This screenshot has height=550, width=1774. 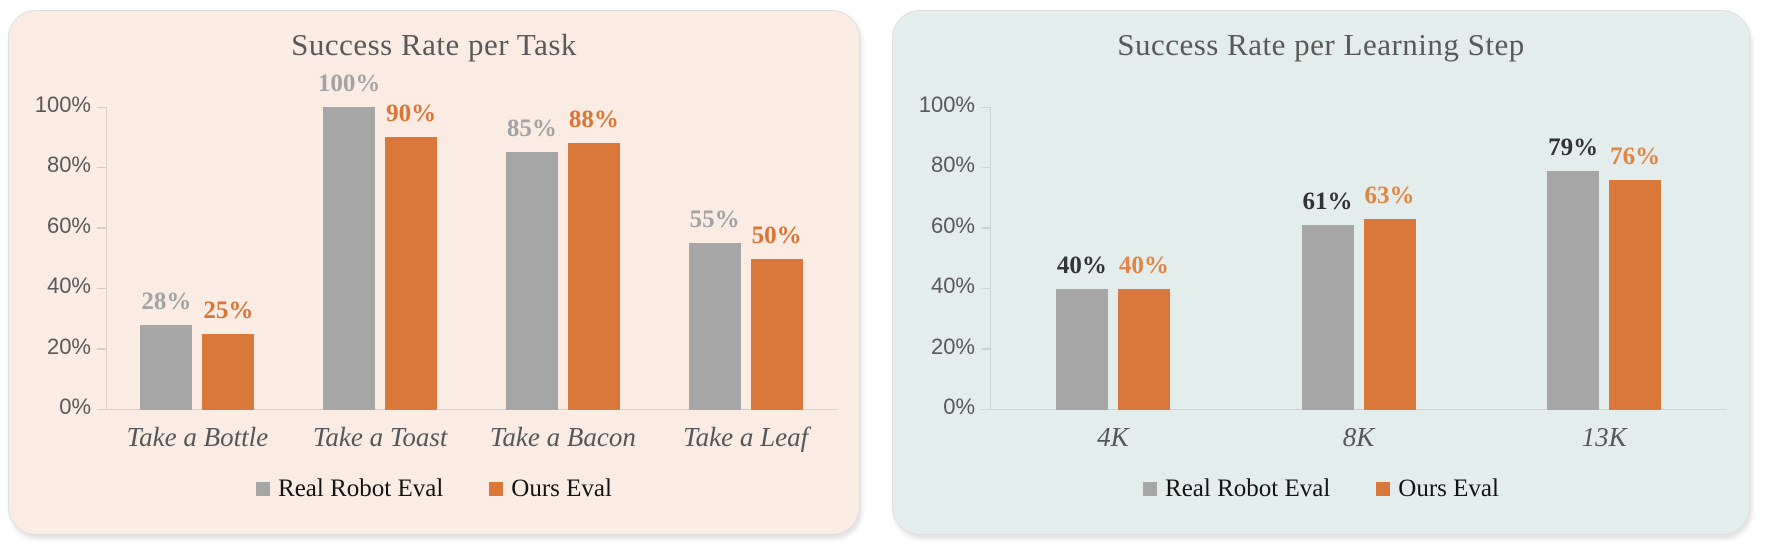 I want to click on bar-slot: 28%, so click(x=166, y=258).